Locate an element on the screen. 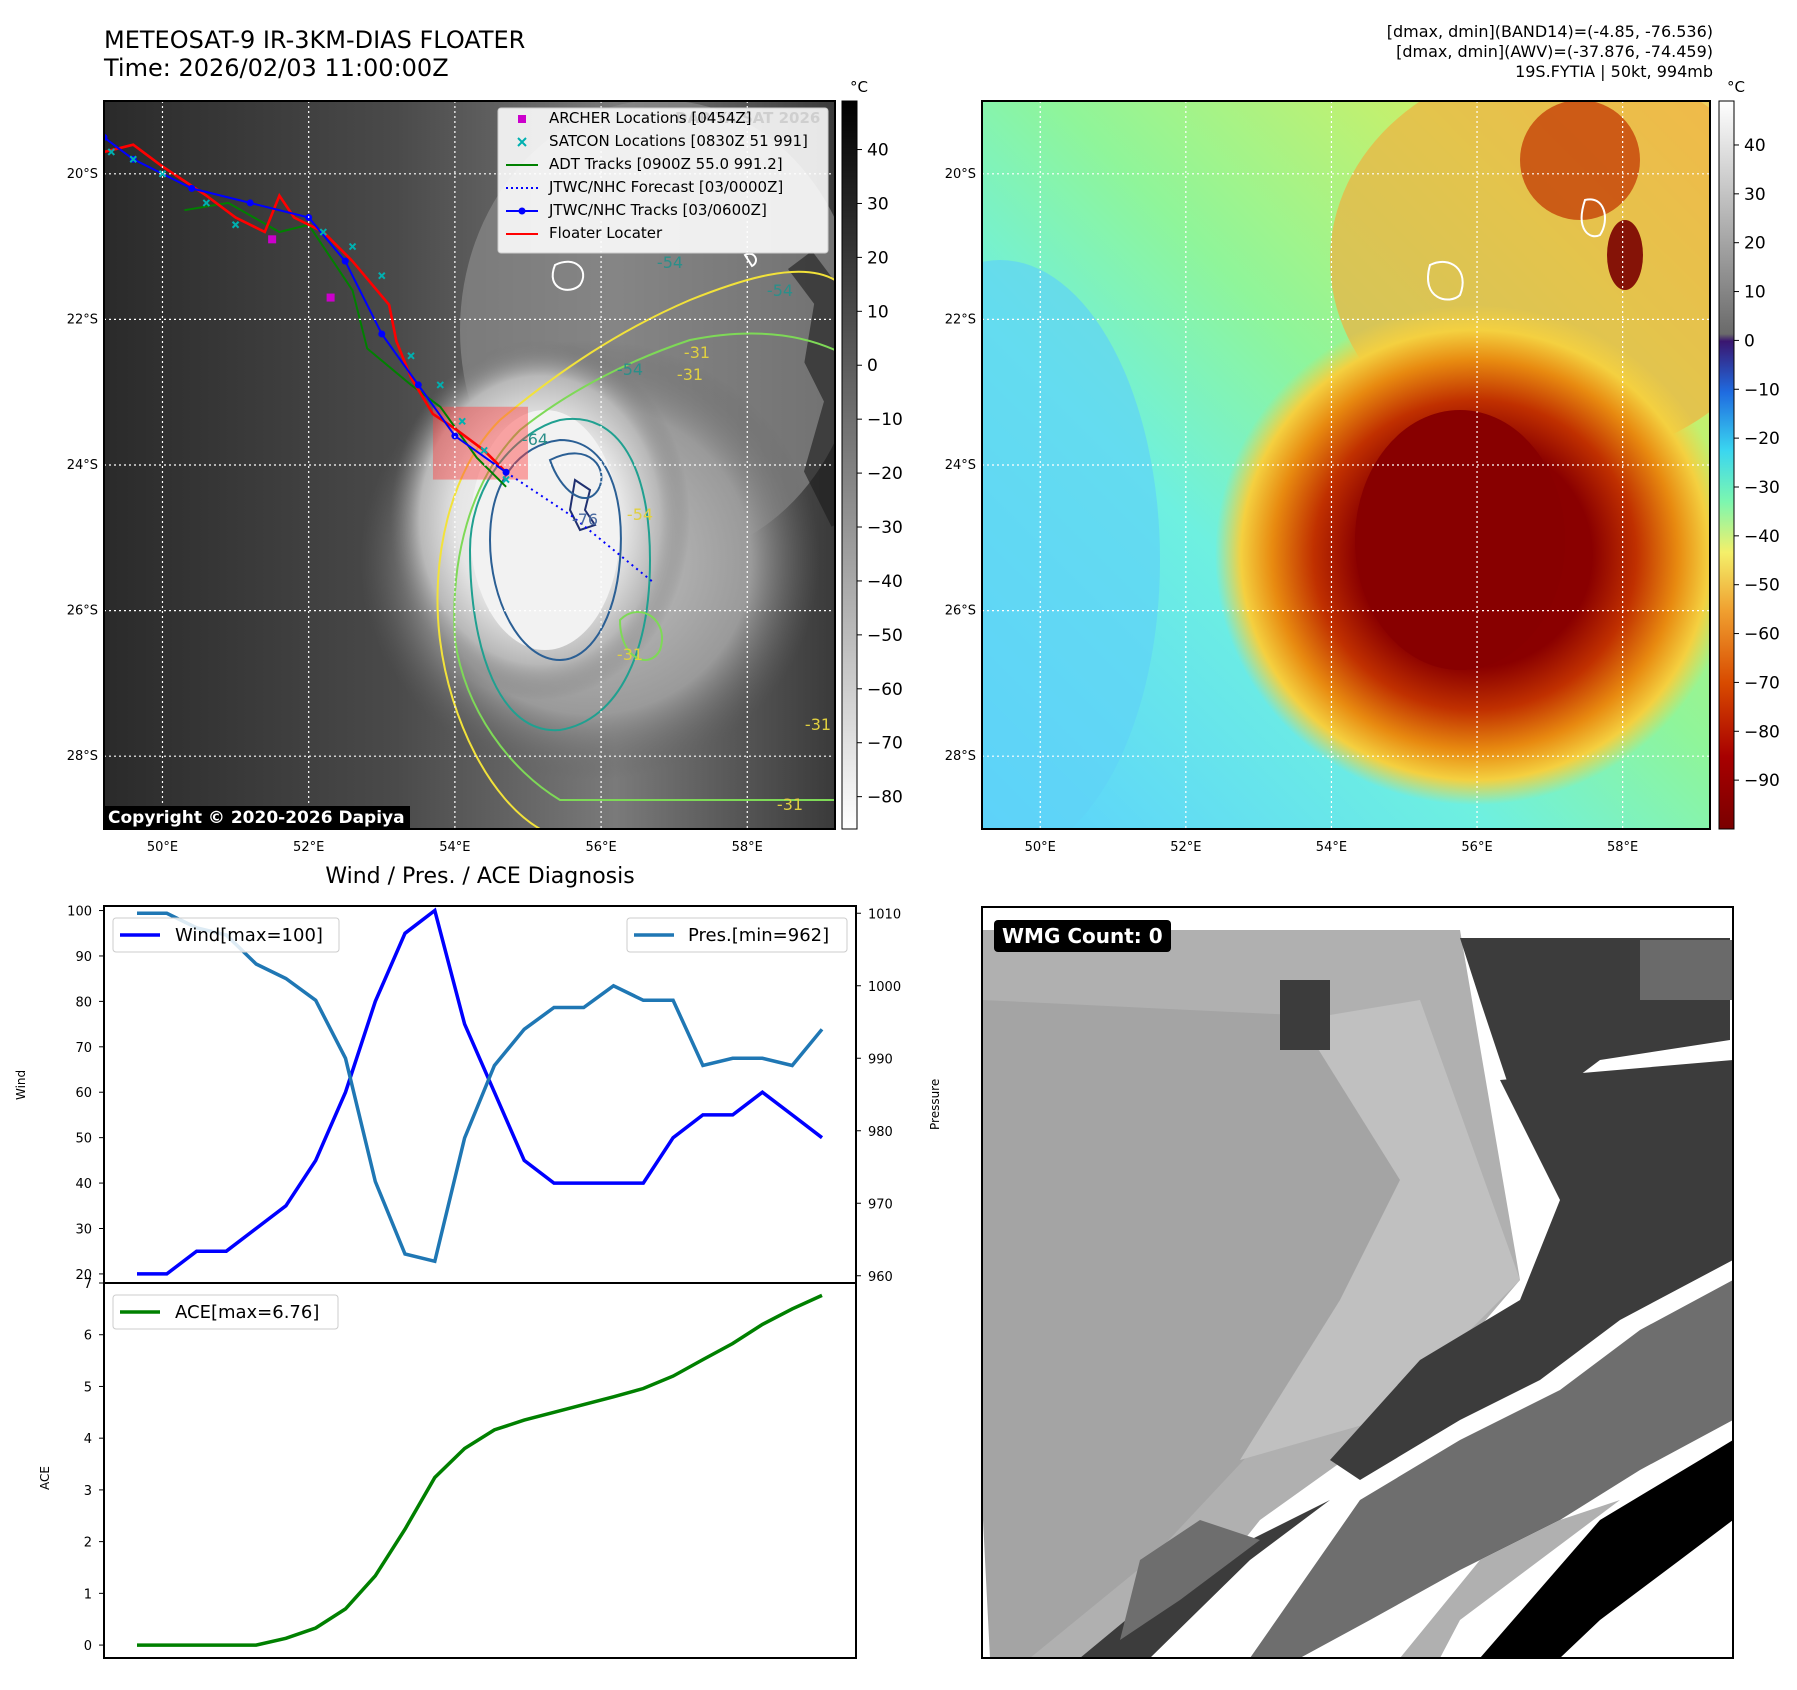 The image size is (1797, 1690). ace-tick-label: 3 is located at coordinates (88, 1491).